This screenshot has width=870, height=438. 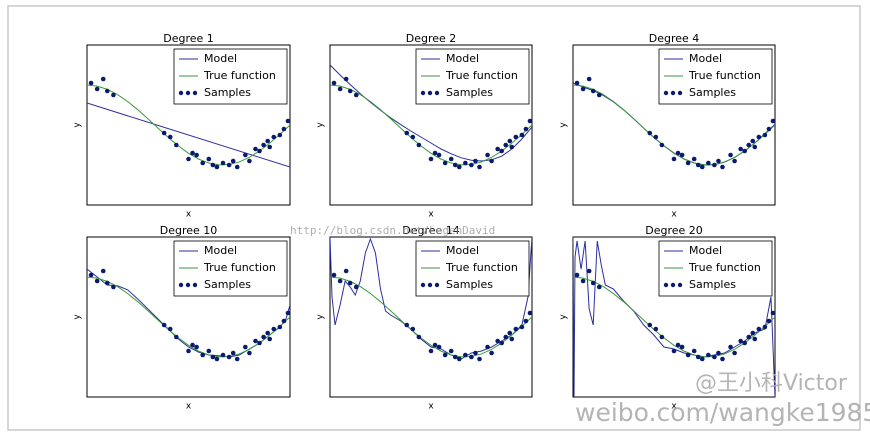 What do you see at coordinates (722, 412) in the screenshot?
I see `watermark: weibo.com/wangke1985` at bounding box center [722, 412].